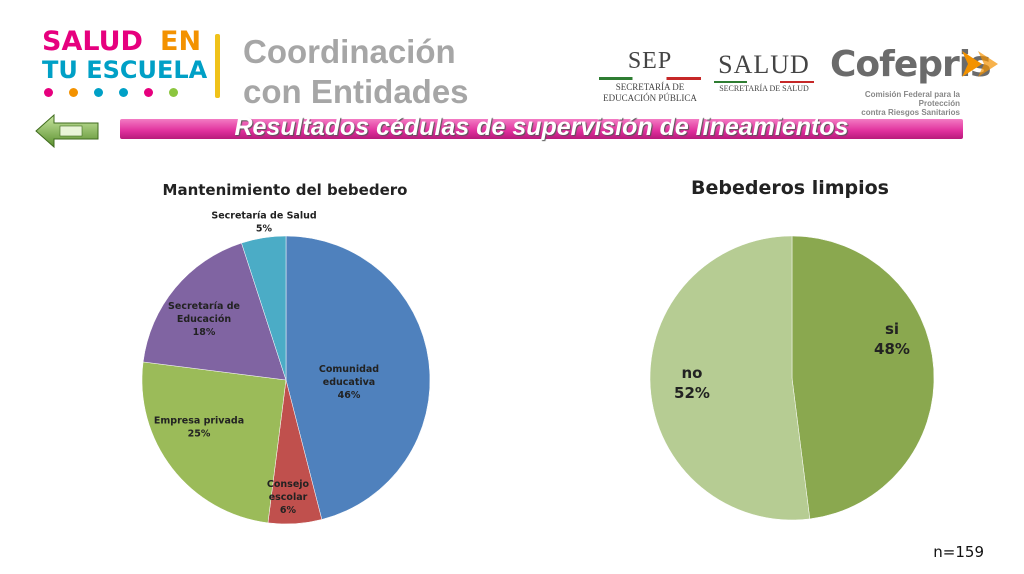 The height and width of the screenshot is (574, 1024). Describe the element at coordinates (692, 383) in the screenshot. I see `chart2-slice-label: no 52%` at that location.